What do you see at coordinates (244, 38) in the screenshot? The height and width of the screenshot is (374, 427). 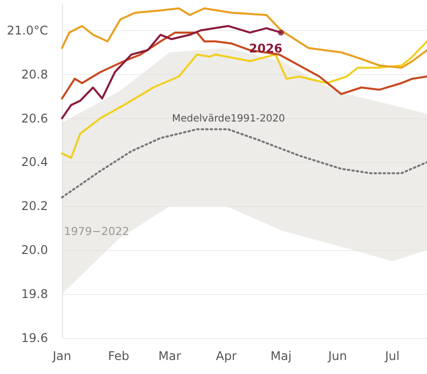 I see `line-series` at bounding box center [244, 38].